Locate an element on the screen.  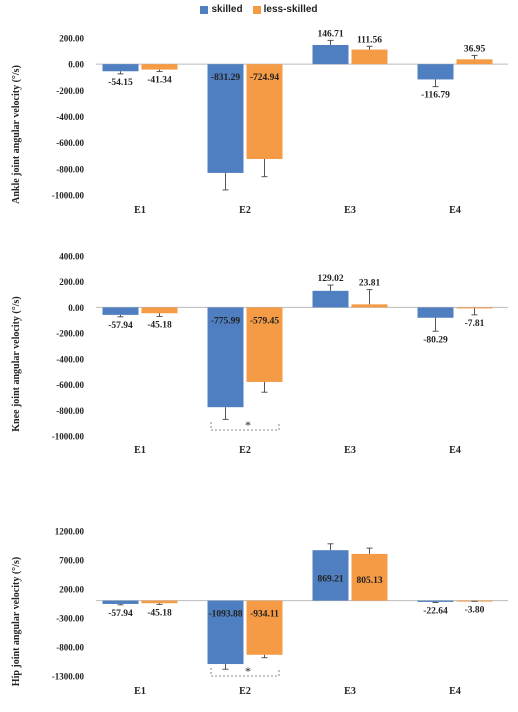
chart3-bar-skilled-e1 is located at coordinates (120, 602).